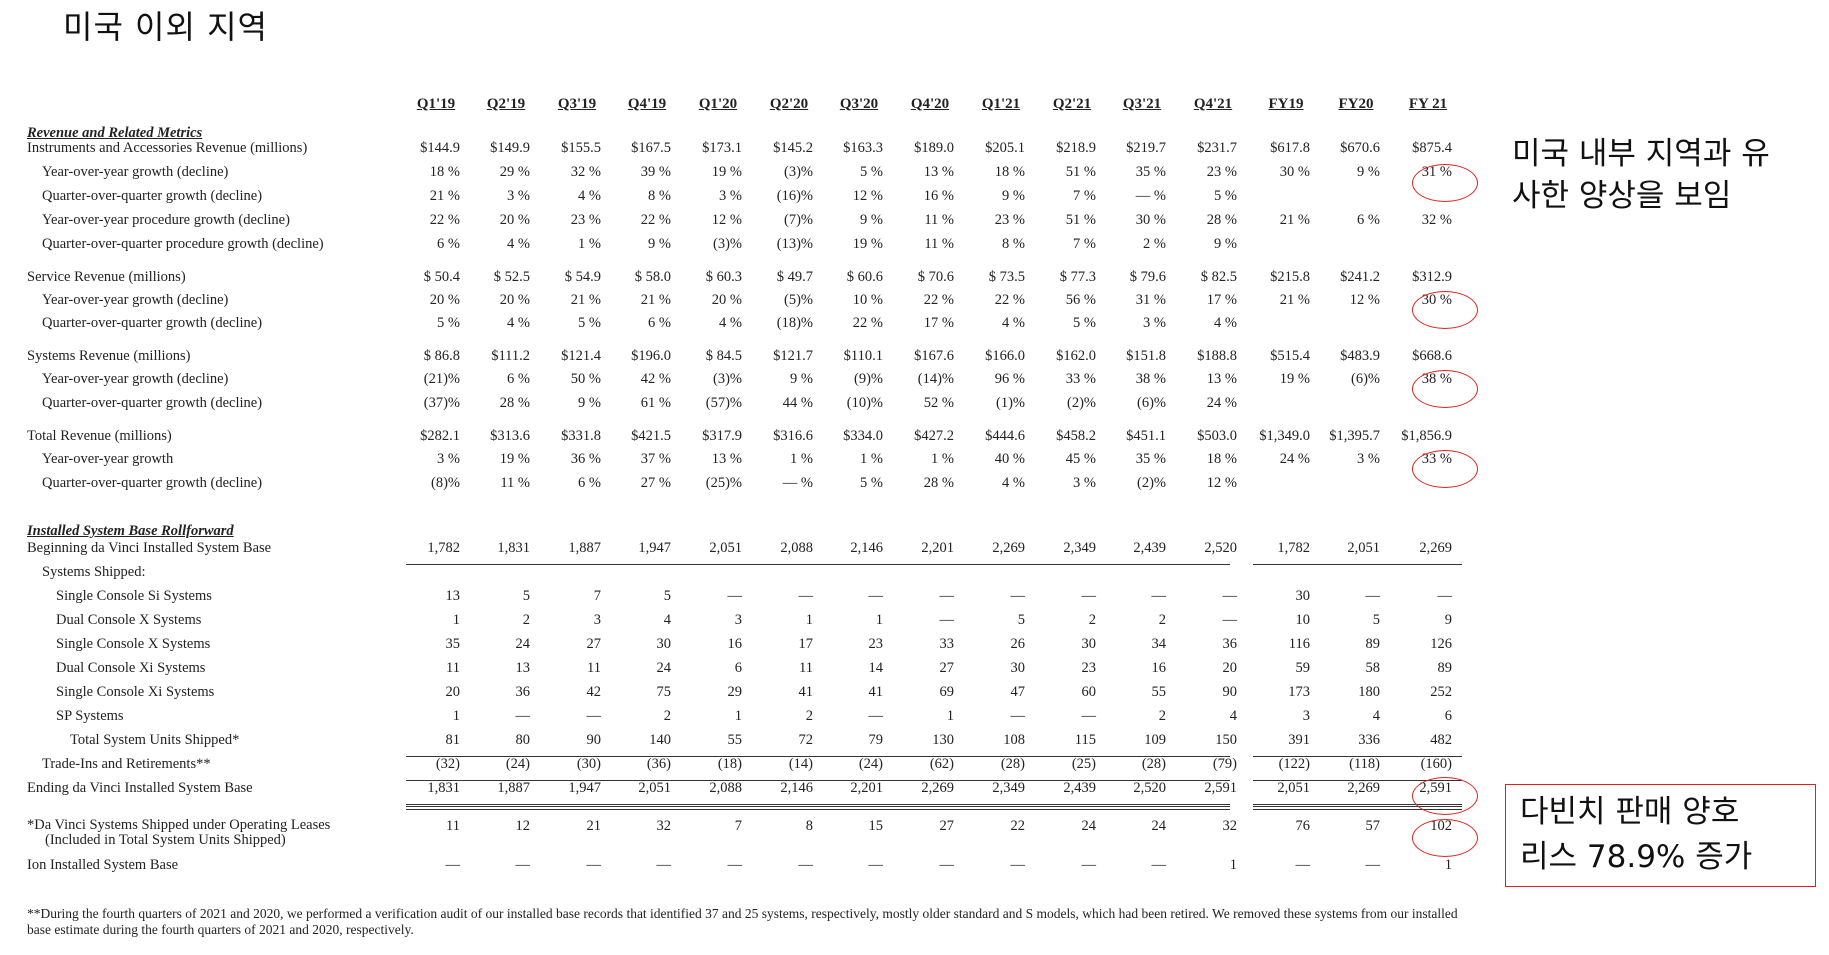 This screenshot has height=955, width=1829. I want to click on table-cell: 81, so click(453, 740).